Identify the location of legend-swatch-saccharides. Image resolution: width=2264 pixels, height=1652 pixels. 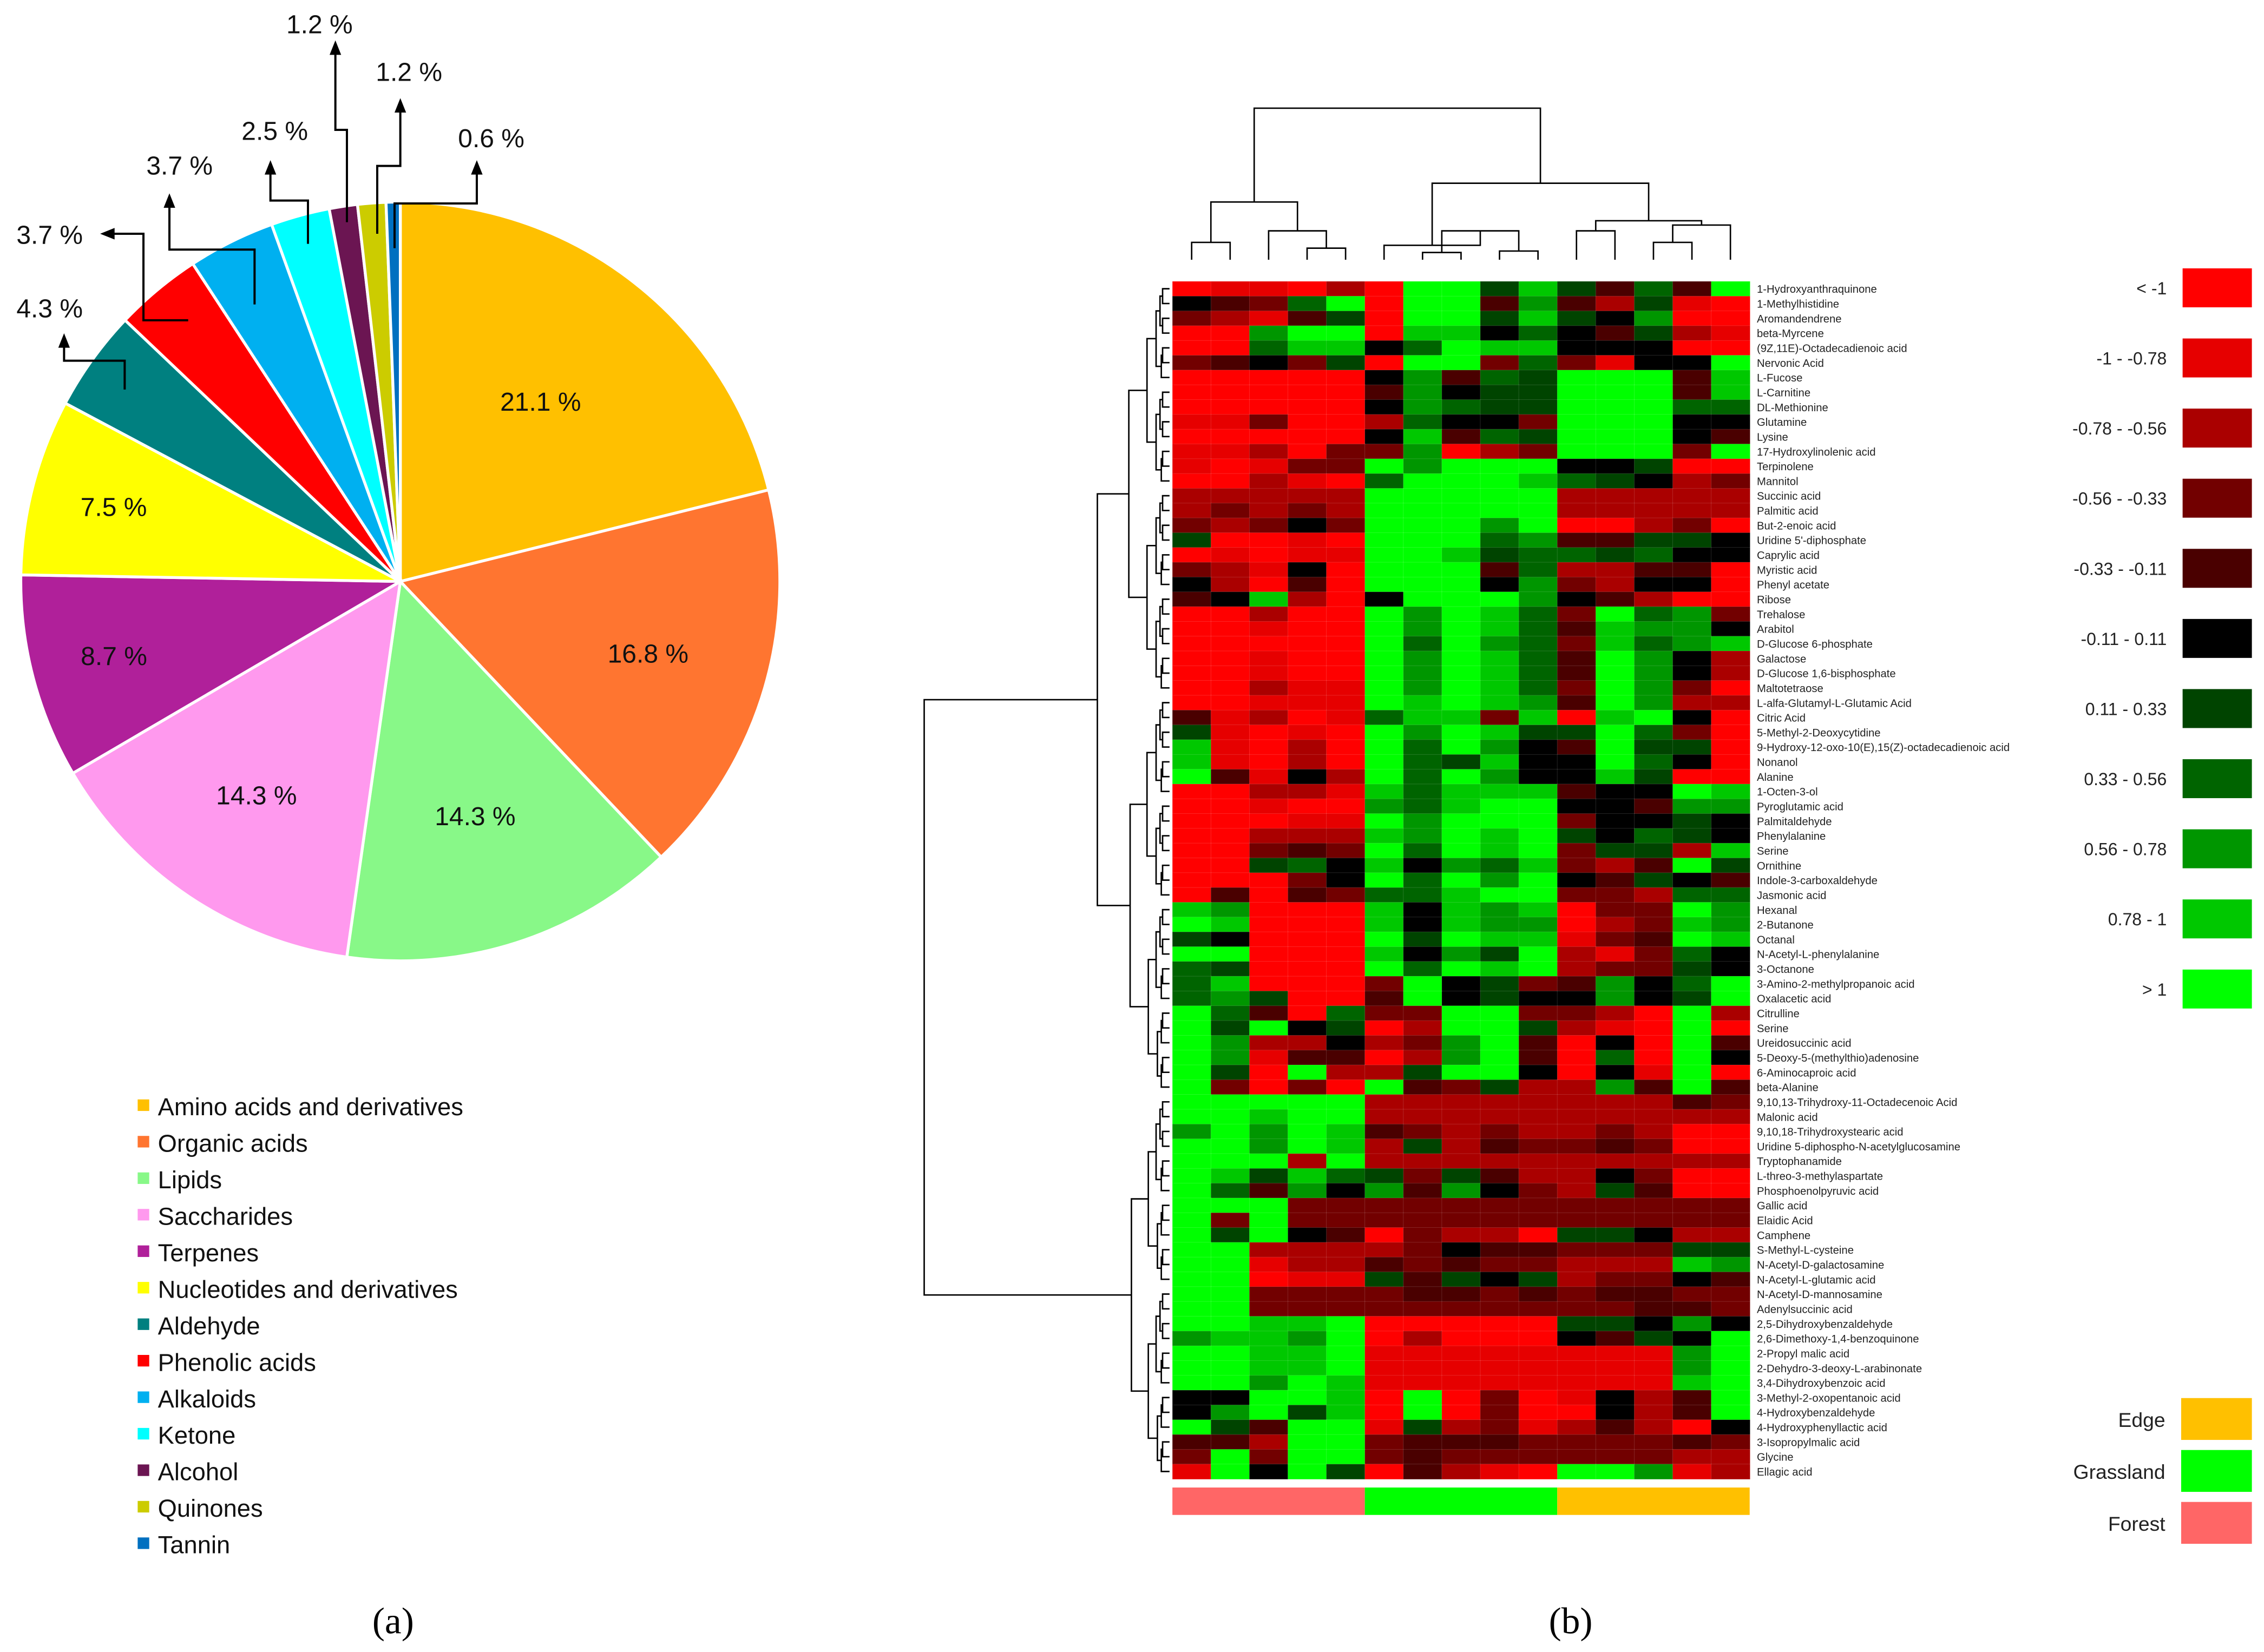
(143, 1215).